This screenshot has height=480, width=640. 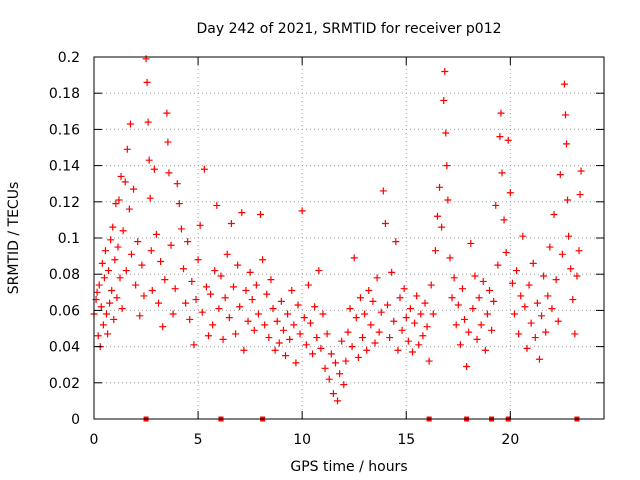 I want to click on y-tick-label: 0.18, so click(x=64, y=94).